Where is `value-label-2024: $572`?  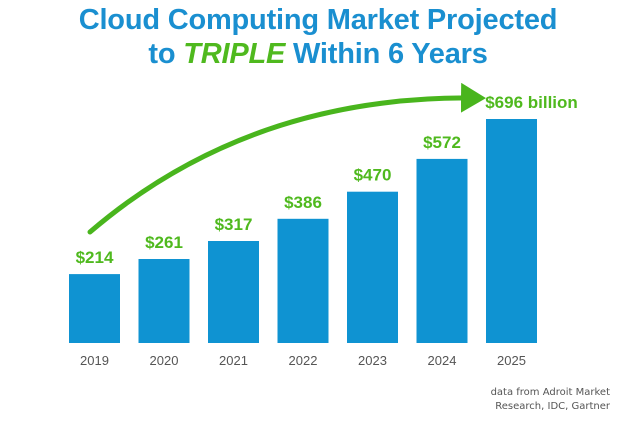 value-label-2024: $572 is located at coordinates (442, 142).